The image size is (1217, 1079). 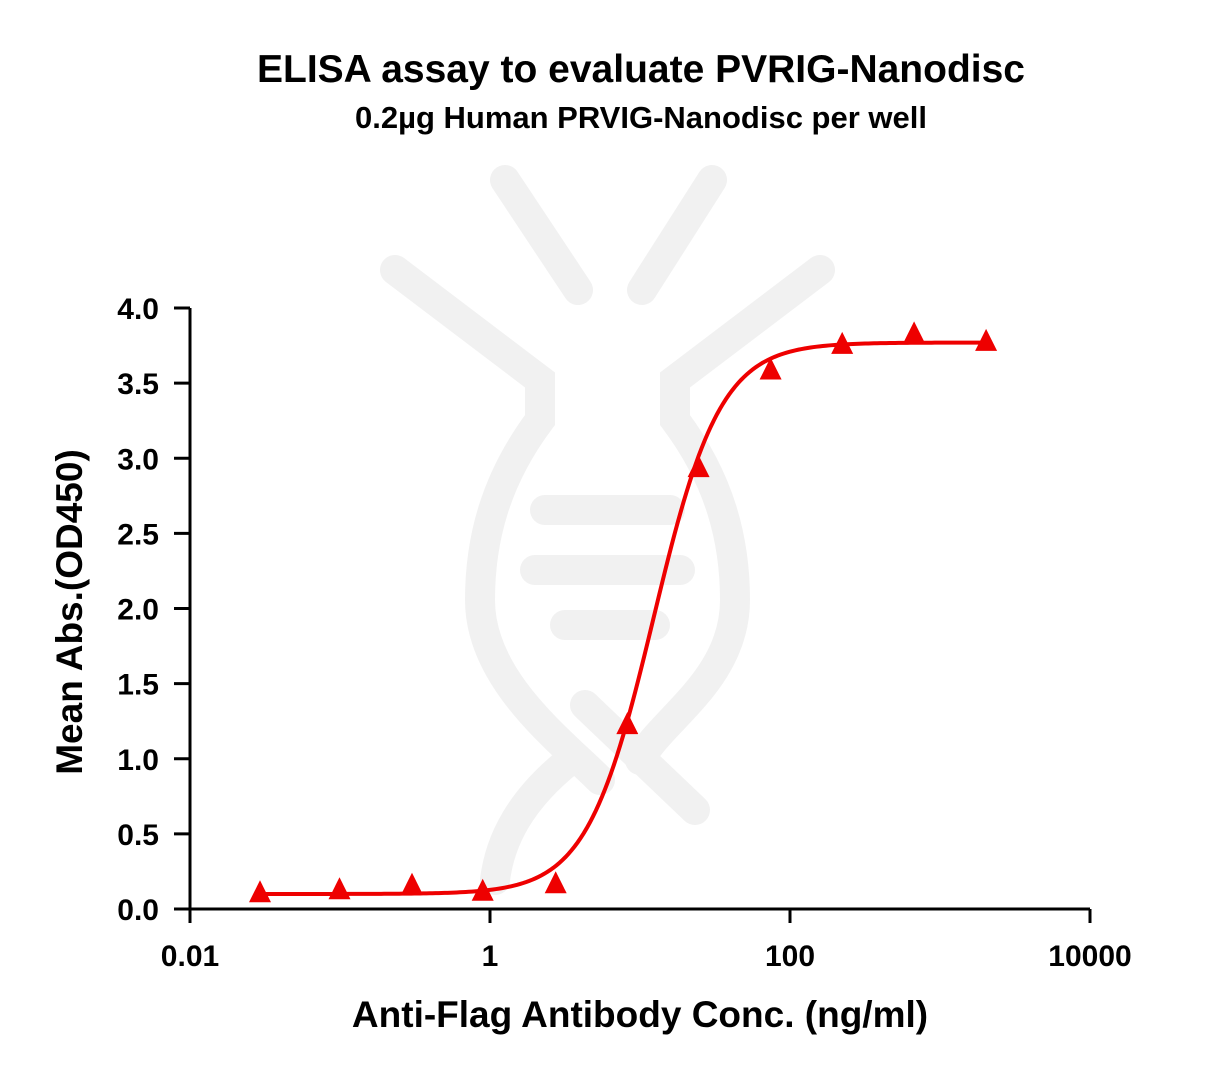 I want to click on y-tick-label: 1.5, so click(x=138, y=685).